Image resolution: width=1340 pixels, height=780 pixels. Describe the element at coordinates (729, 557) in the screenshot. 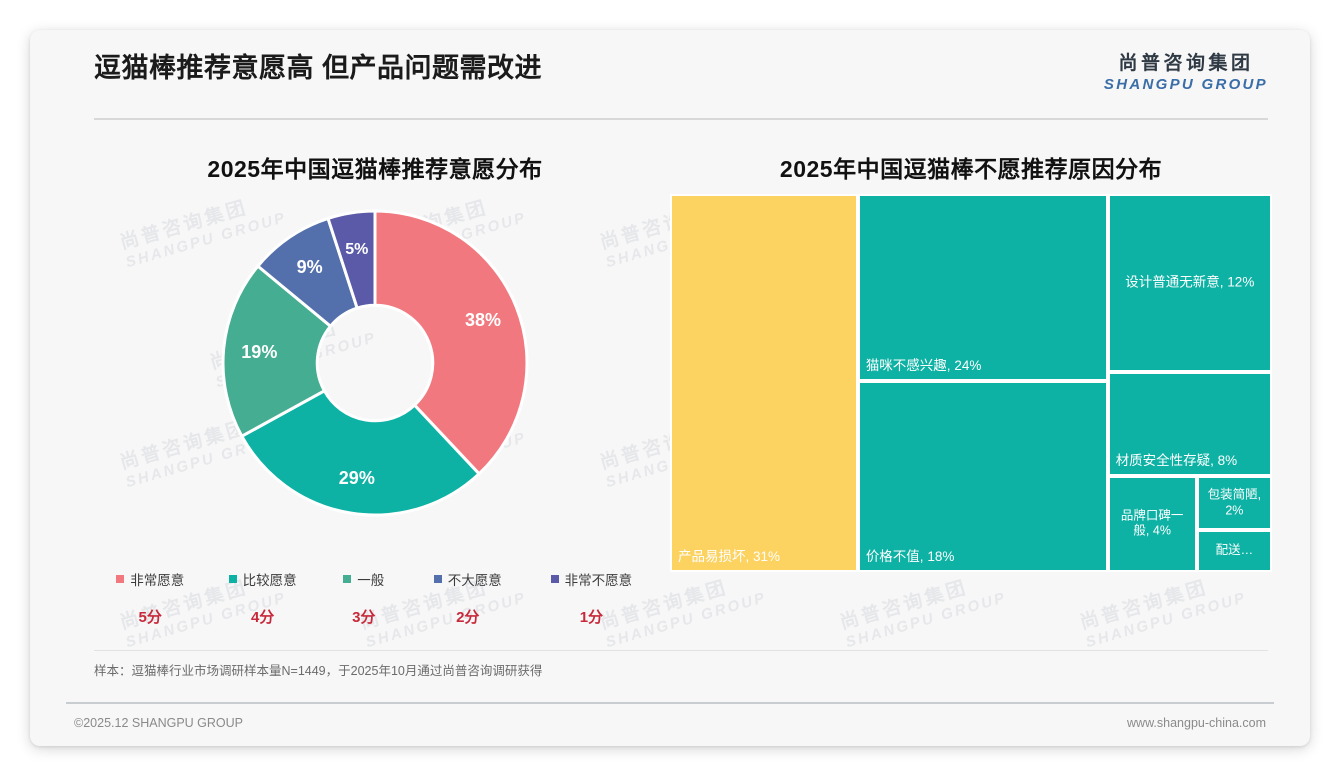

I see `treemap-cell-label: 产品易损坏, 31%` at that location.